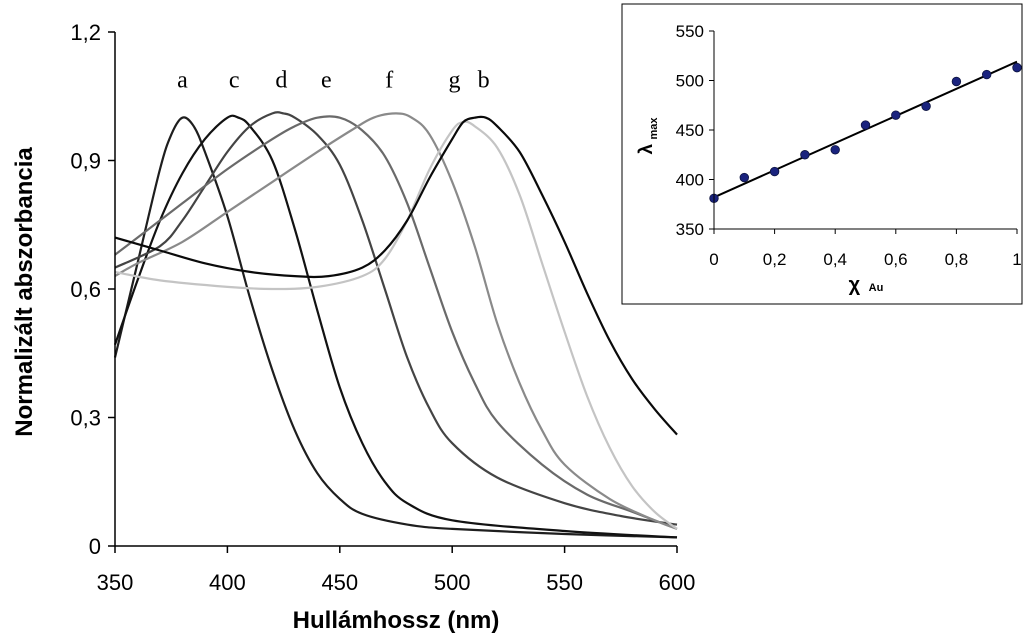 The height and width of the screenshot is (642, 1026). Describe the element at coordinates (326, 81) in the screenshot. I see `series-e-label: e` at that location.